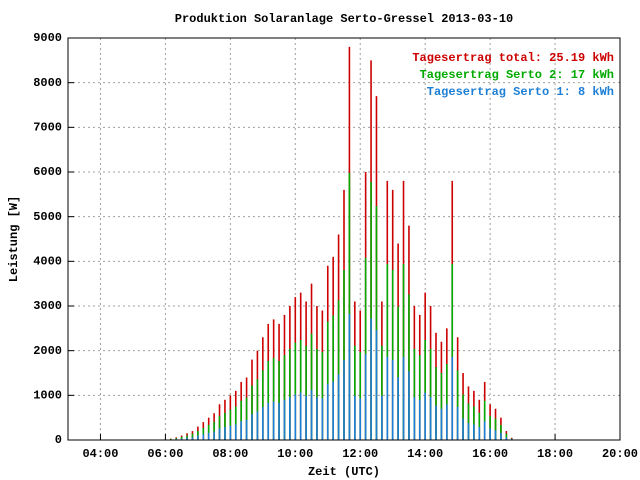 This screenshot has height=480, width=640. What do you see at coordinates (425, 454) in the screenshot?
I see `x-tick-label: 14:00` at bounding box center [425, 454].